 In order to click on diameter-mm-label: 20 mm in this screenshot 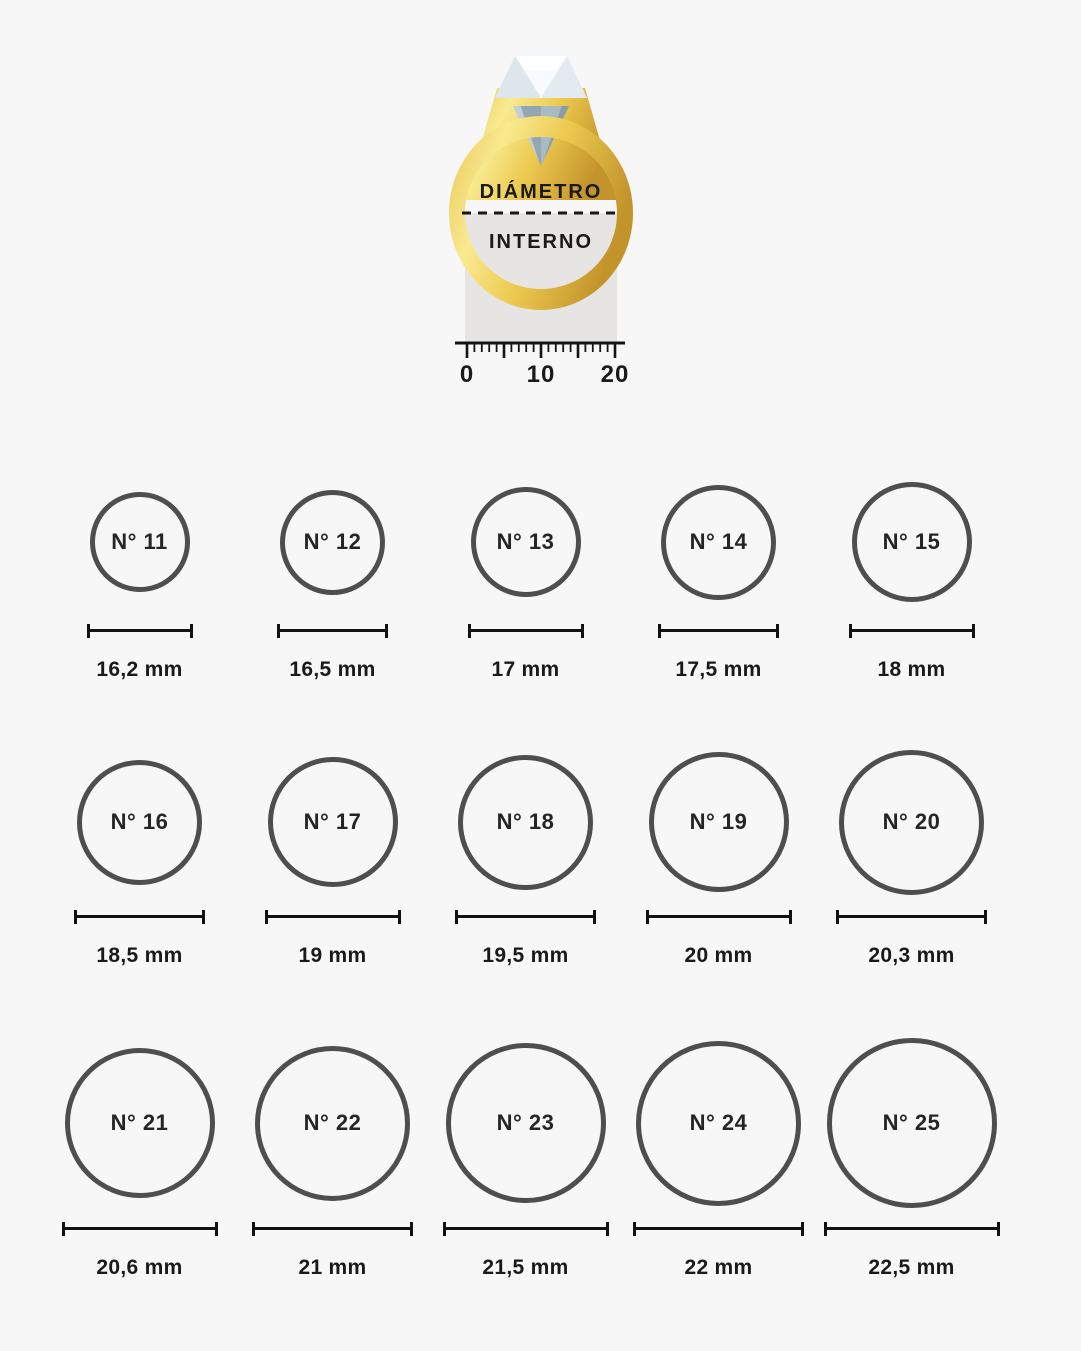, I will do `click(718, 955)`.